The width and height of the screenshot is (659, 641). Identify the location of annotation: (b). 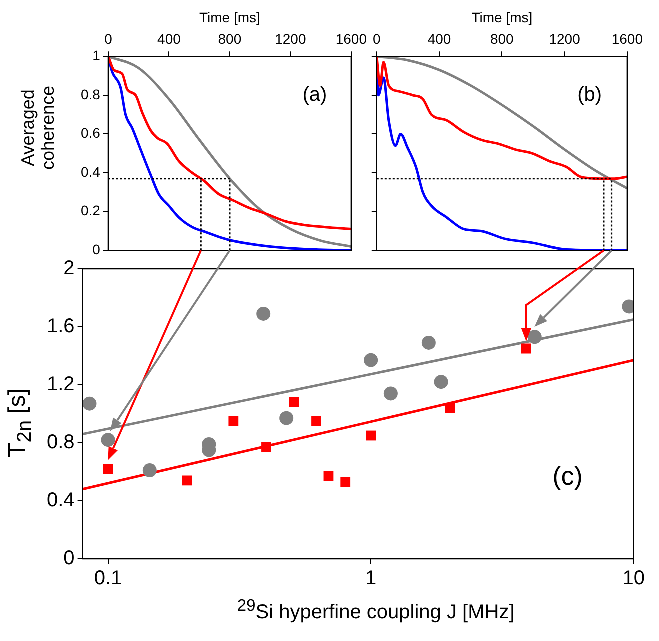
(590, 95).